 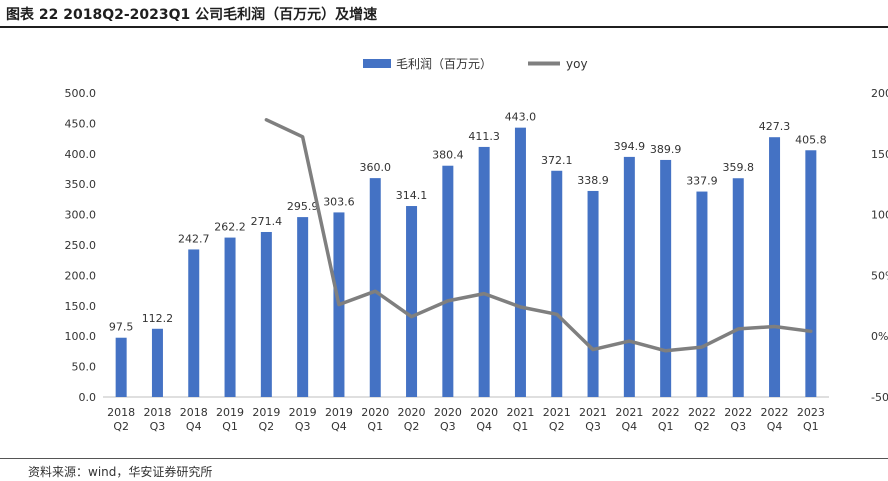 I want to click on bar-data-label: 97.5, so click(x=121, y=327).